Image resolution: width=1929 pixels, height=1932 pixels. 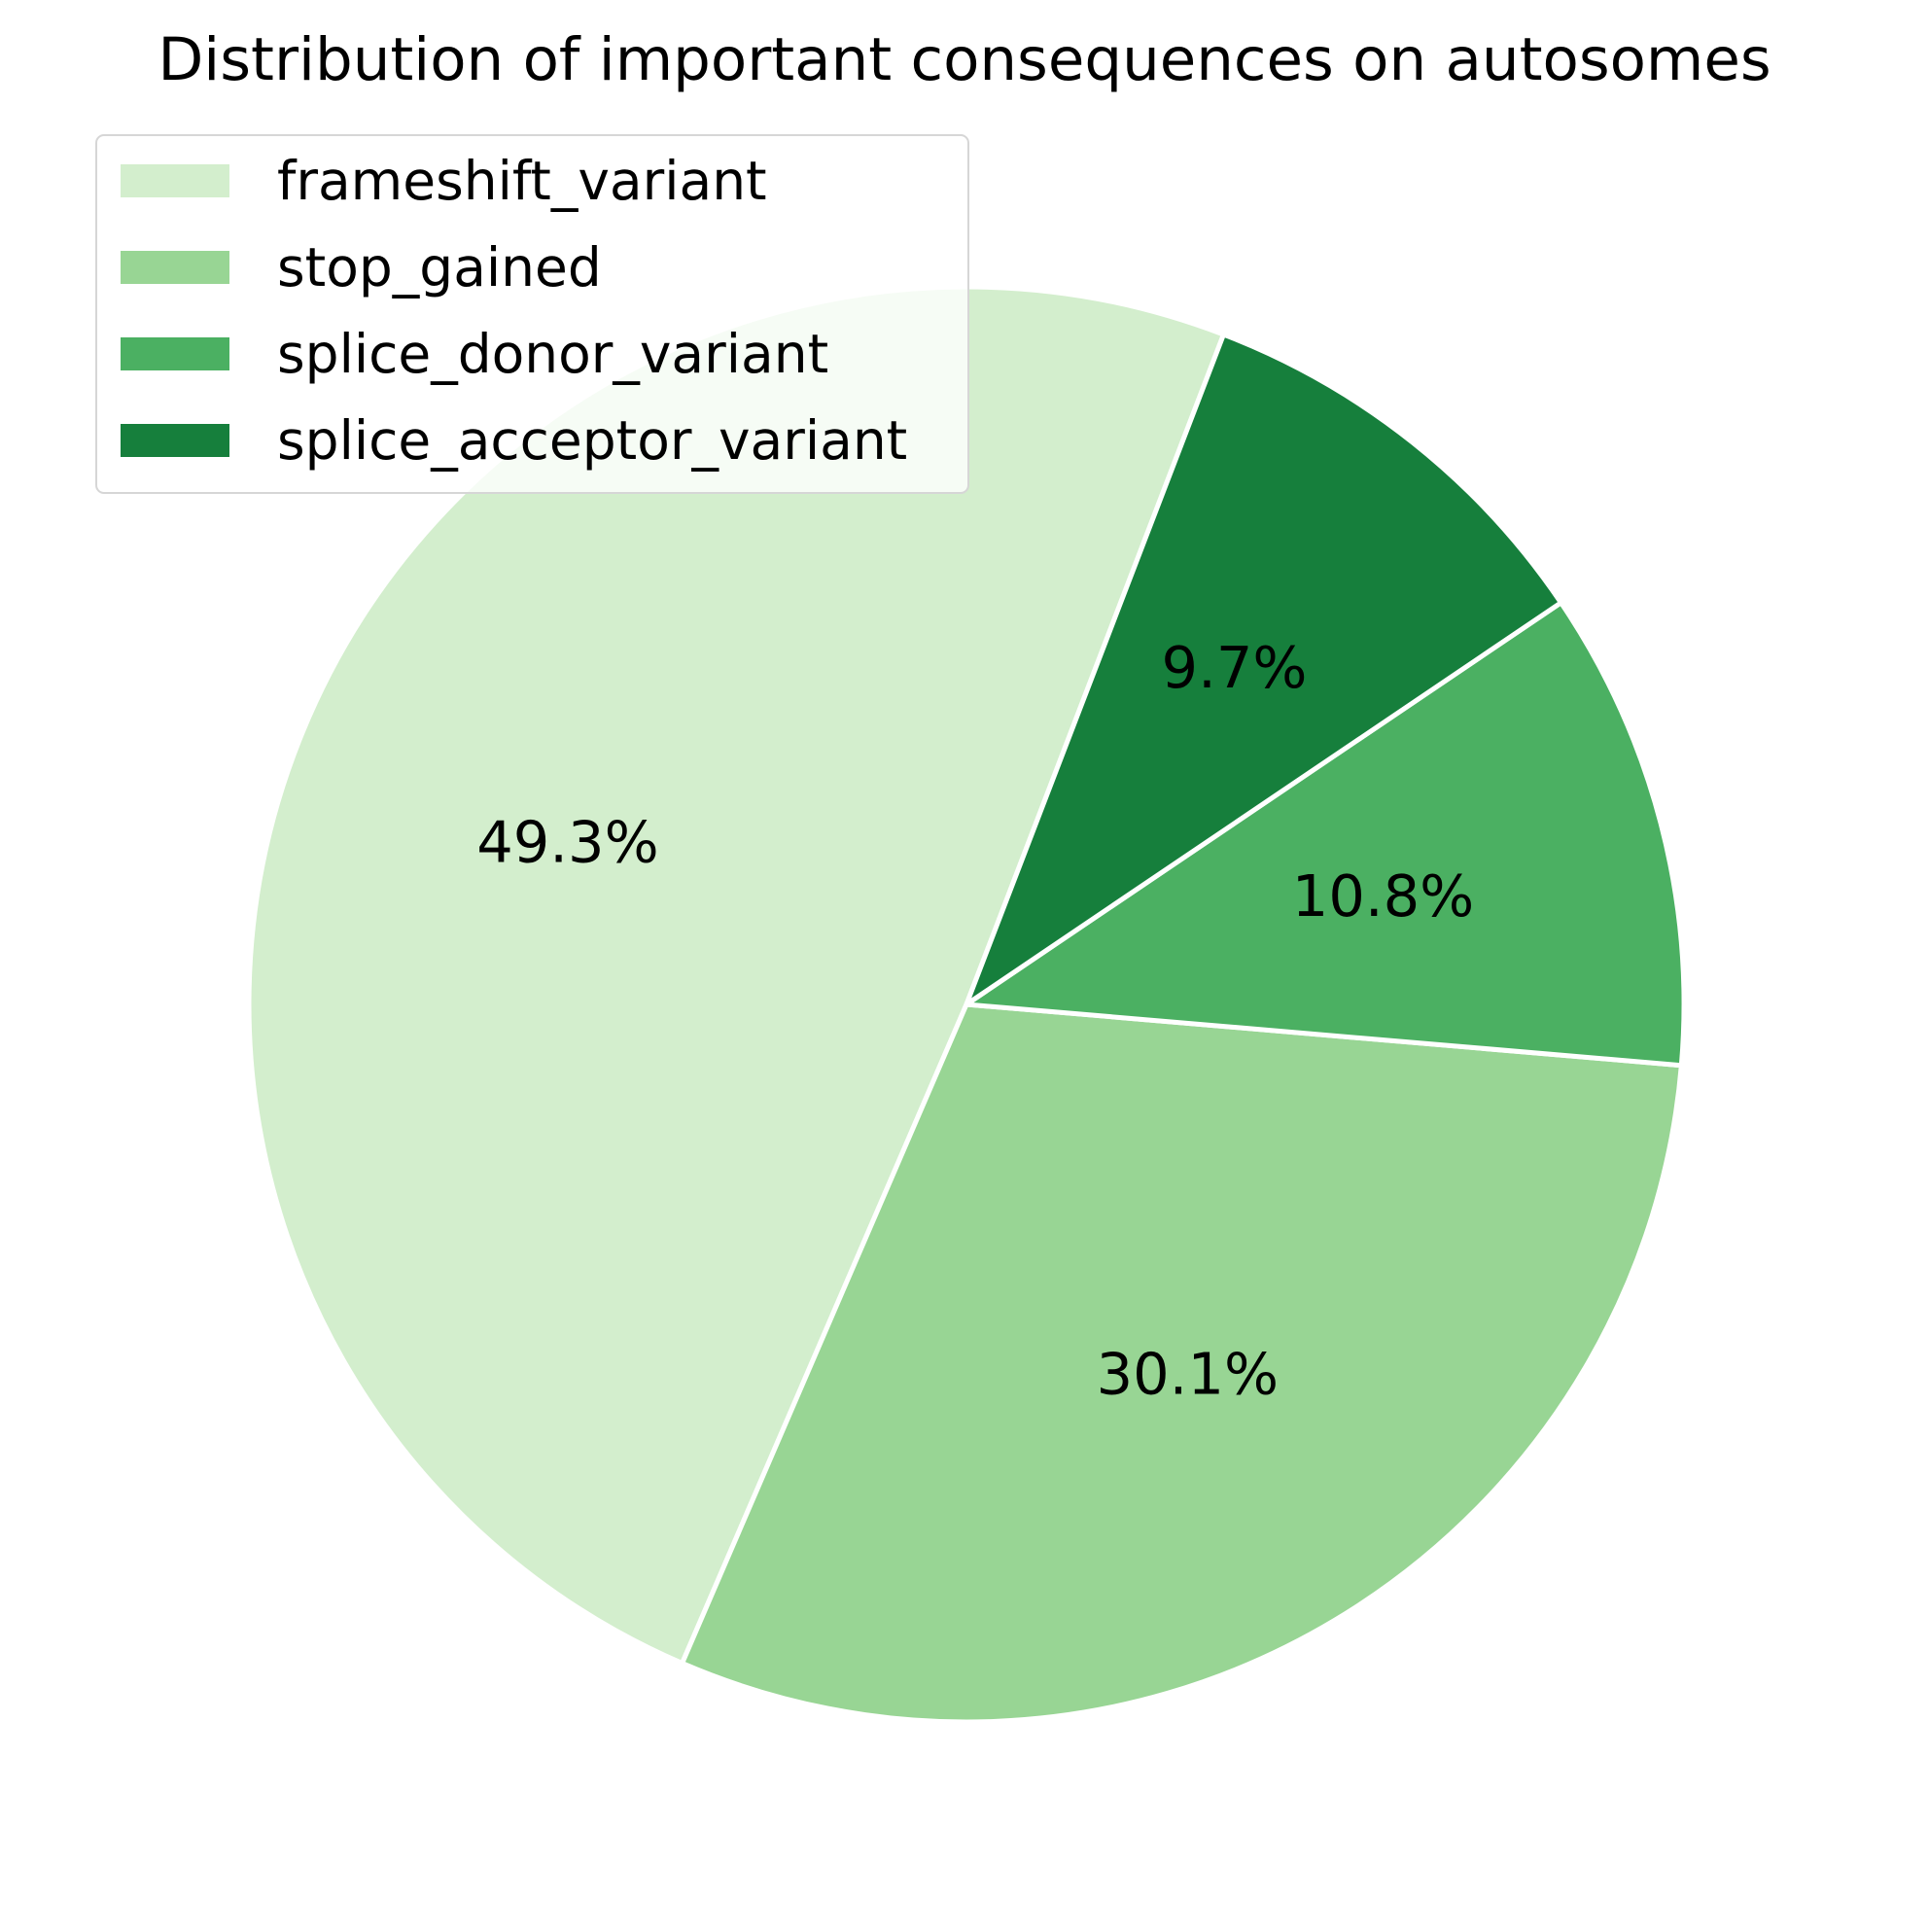 I want to click on pie-slice-splice-acceptor-variant, so click(x=1264, y=669).